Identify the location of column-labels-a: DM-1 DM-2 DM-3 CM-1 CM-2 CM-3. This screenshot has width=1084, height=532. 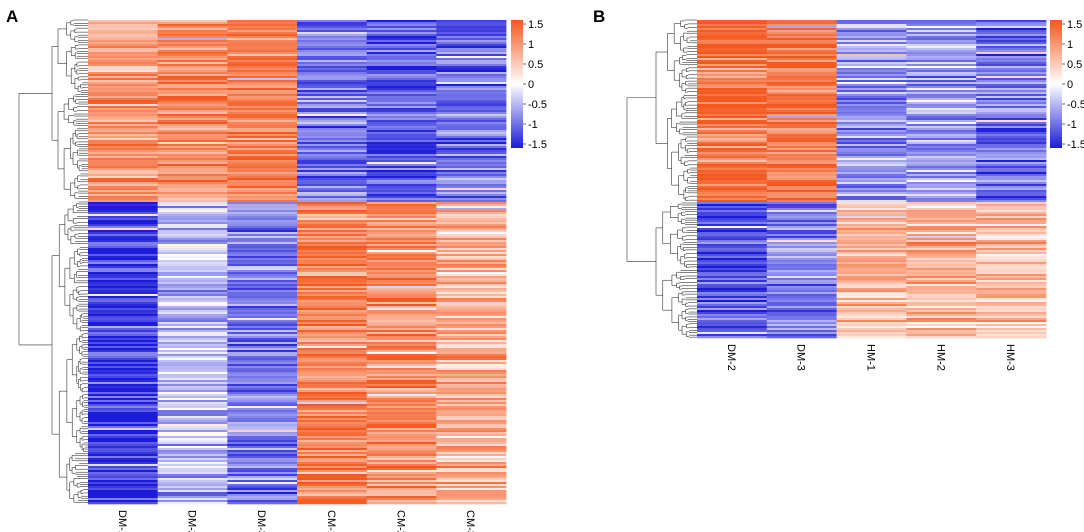
(296, 521).